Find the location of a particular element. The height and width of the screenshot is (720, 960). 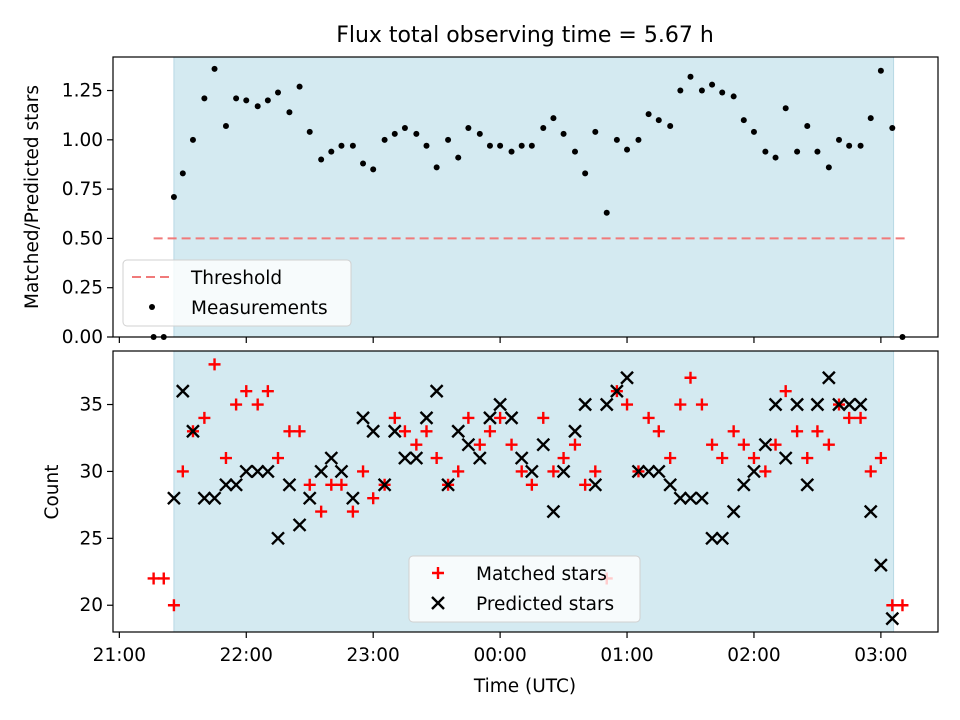

top-y-tick-label: 0.50 is located at coordinates (82, 238).